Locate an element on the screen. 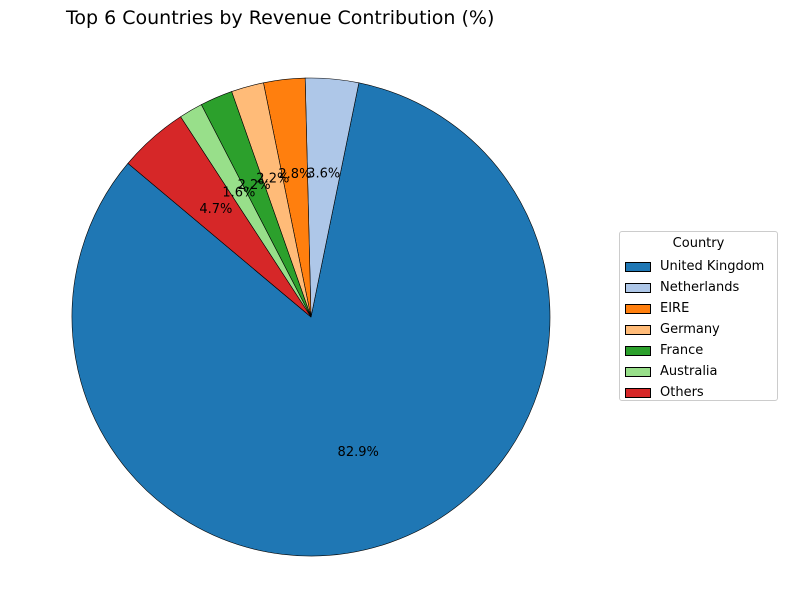  legend-item: Others is located at coordinates (698, 392).